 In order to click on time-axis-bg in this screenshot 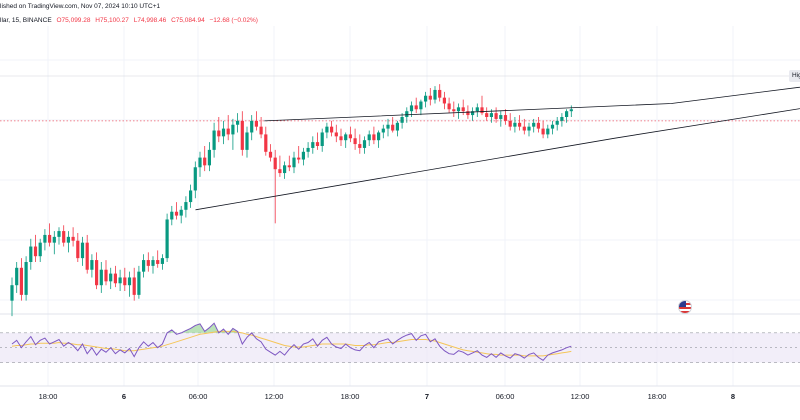, I will do `click(400, 403)`.